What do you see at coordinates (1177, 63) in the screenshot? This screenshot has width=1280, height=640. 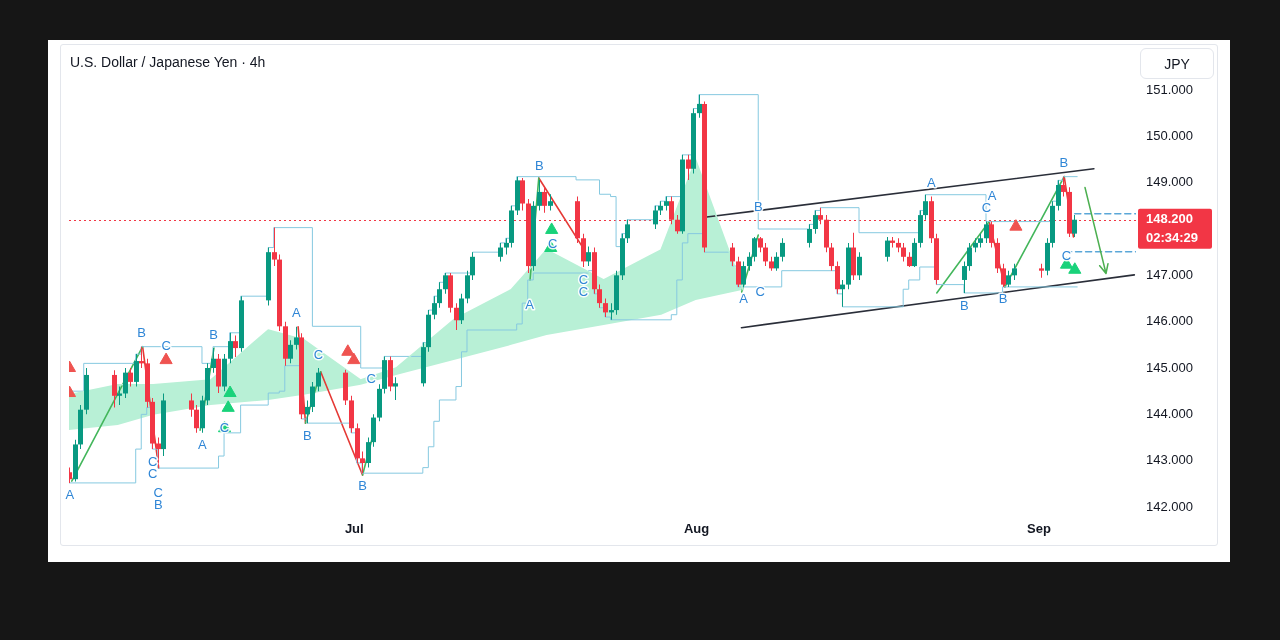 I see `y-axis-title: JPY` at bounding box center [1177, 63].